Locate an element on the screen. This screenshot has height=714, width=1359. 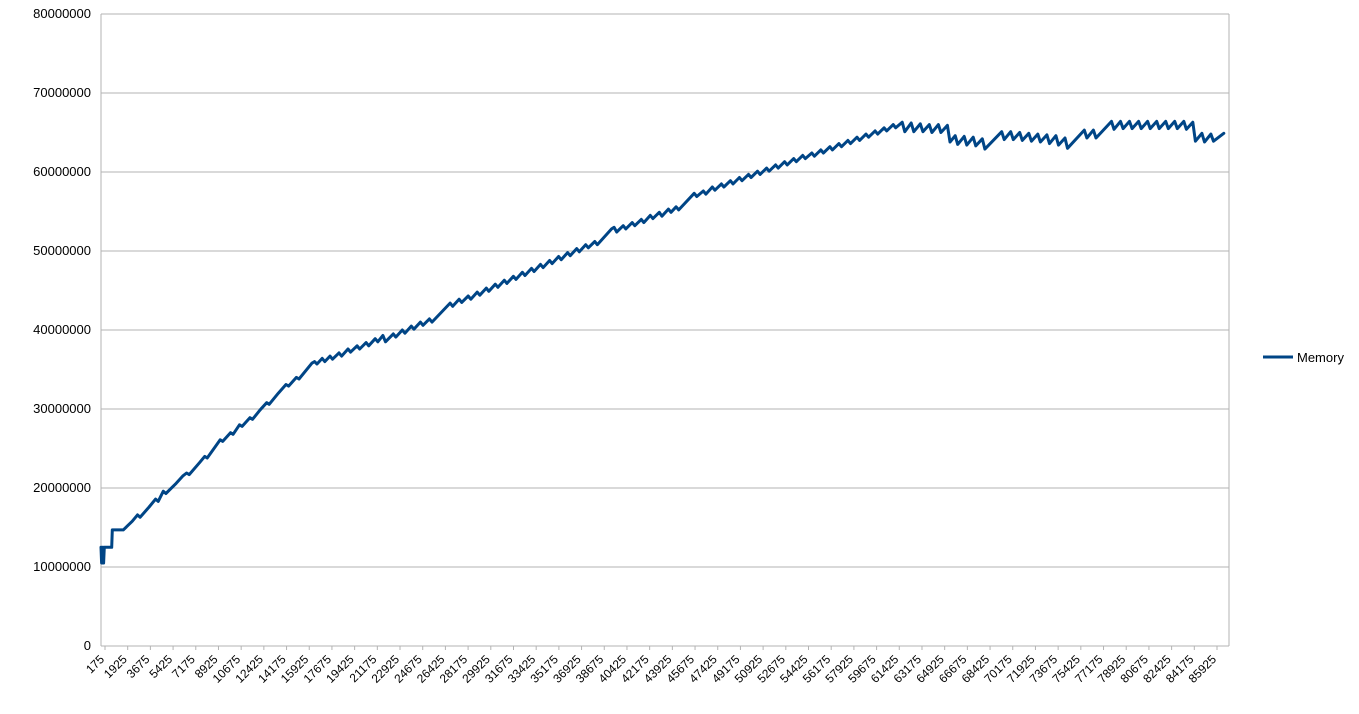
legend: Memory is located at coordinates (1303, 357).